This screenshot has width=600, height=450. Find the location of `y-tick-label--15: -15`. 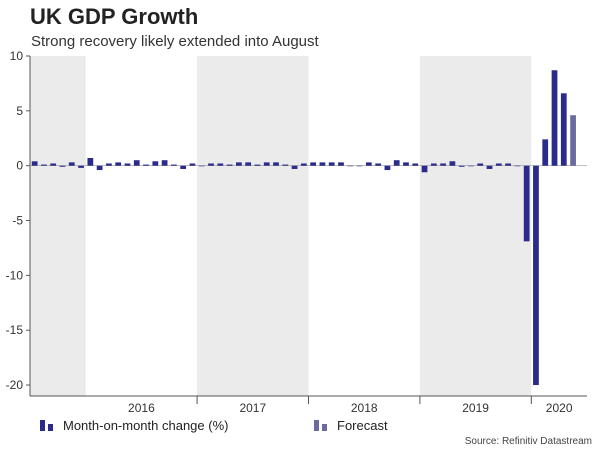

y-tick-label--15: -15 is located at coordinates (15, 330).